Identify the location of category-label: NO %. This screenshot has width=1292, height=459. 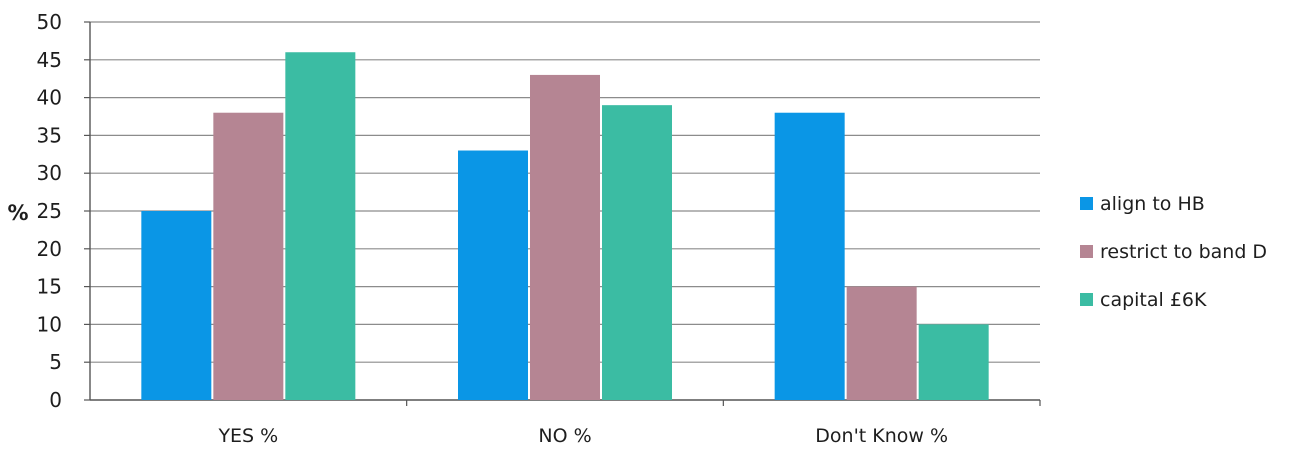
(564, 436).